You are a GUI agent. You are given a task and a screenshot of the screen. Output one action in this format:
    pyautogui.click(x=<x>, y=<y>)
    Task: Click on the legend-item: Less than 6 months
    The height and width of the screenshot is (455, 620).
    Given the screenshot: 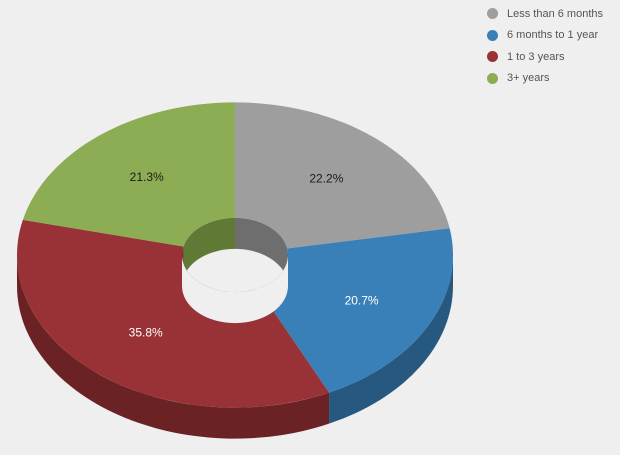 What is the action you would take?
    pyautogui.click(x=552, y=14)
    